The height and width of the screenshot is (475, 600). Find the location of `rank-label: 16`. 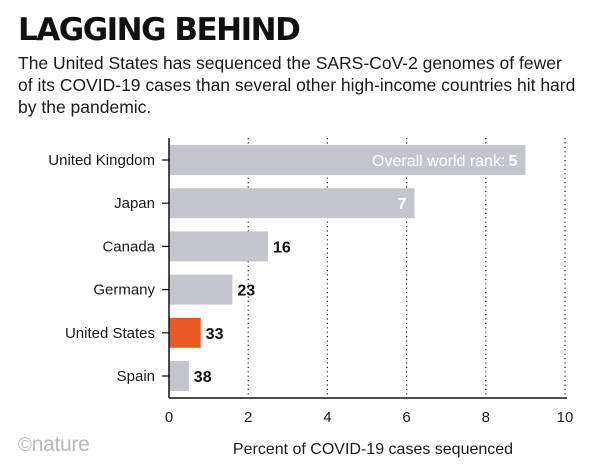

rank-label: 16 is located at coordinates (282, 247).